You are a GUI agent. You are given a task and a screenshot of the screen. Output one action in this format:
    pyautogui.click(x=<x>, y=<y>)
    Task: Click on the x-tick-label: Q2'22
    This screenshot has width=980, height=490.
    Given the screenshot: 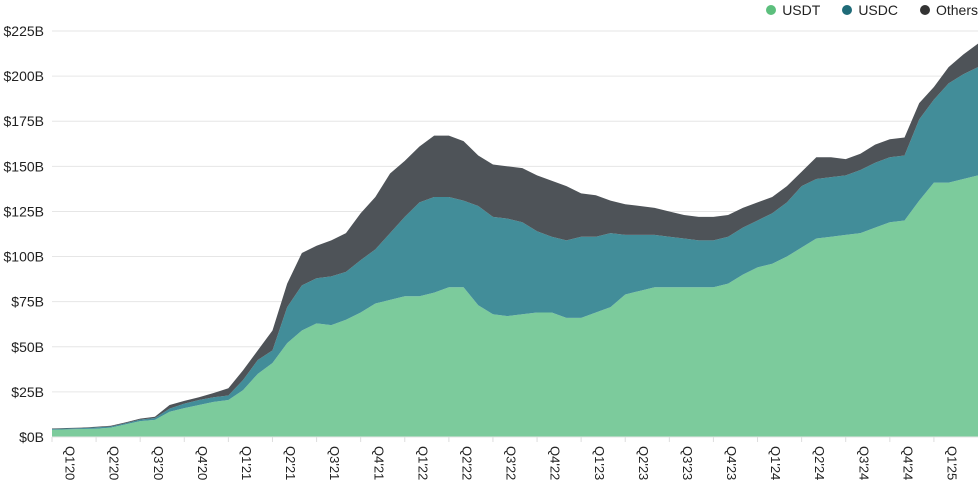 What is the action you would take?
    pyautogui.click(x=466, y=463)
    